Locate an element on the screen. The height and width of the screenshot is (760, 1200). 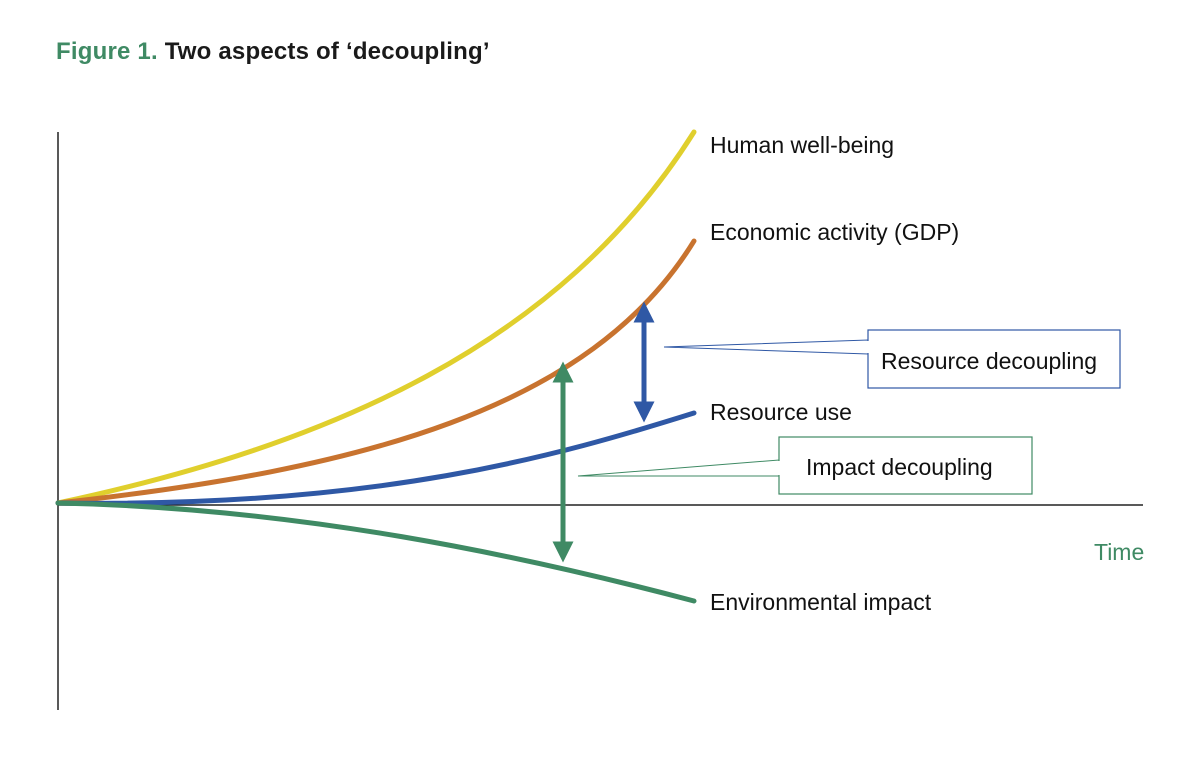
resource-decoupling-callout-pointer is located at coordinates (766, 347).